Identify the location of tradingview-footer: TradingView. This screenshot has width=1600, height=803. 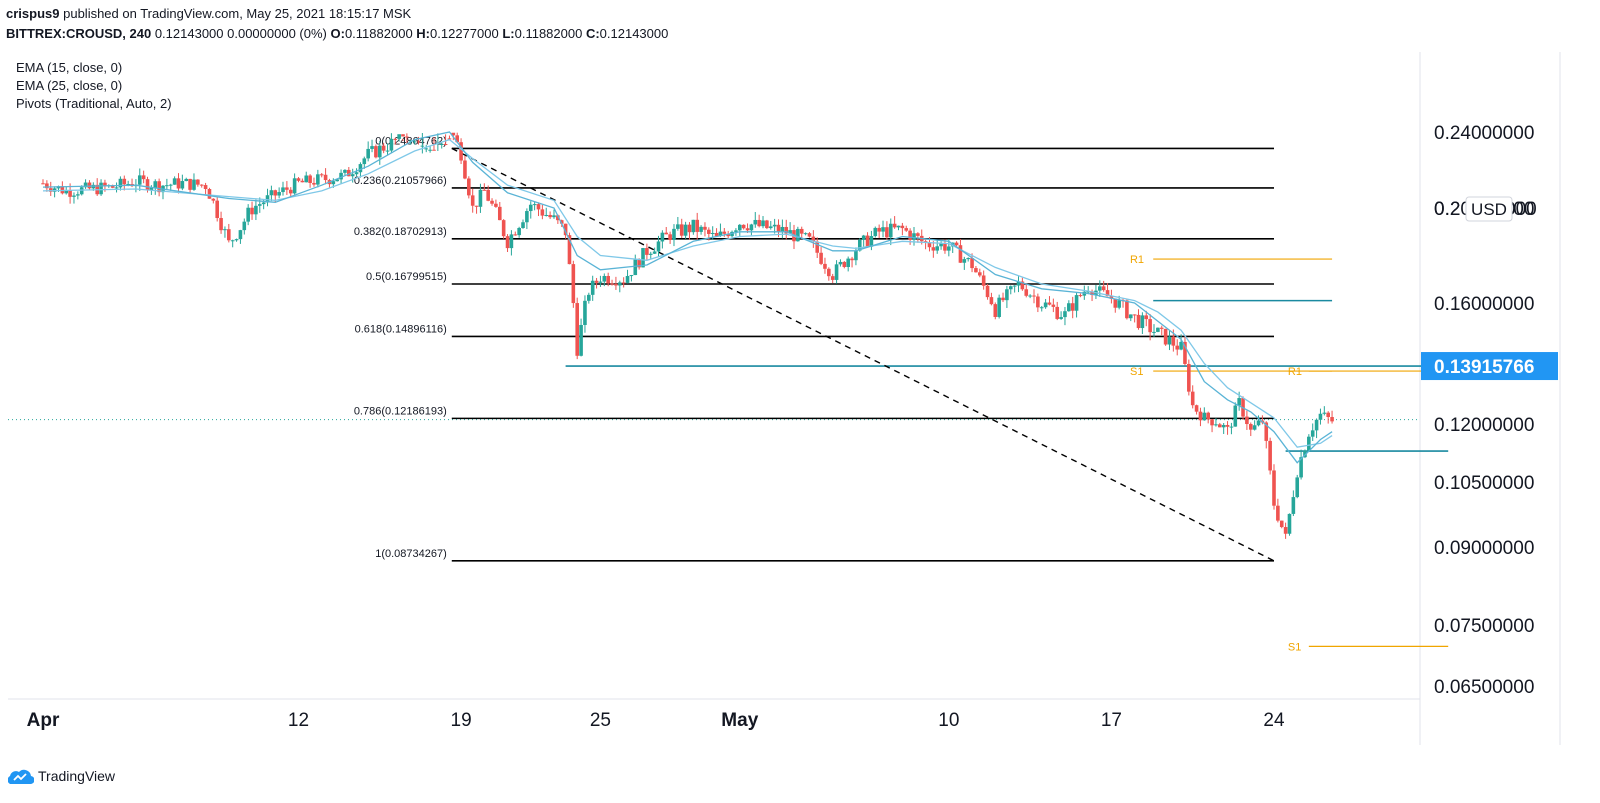
(61, 776).